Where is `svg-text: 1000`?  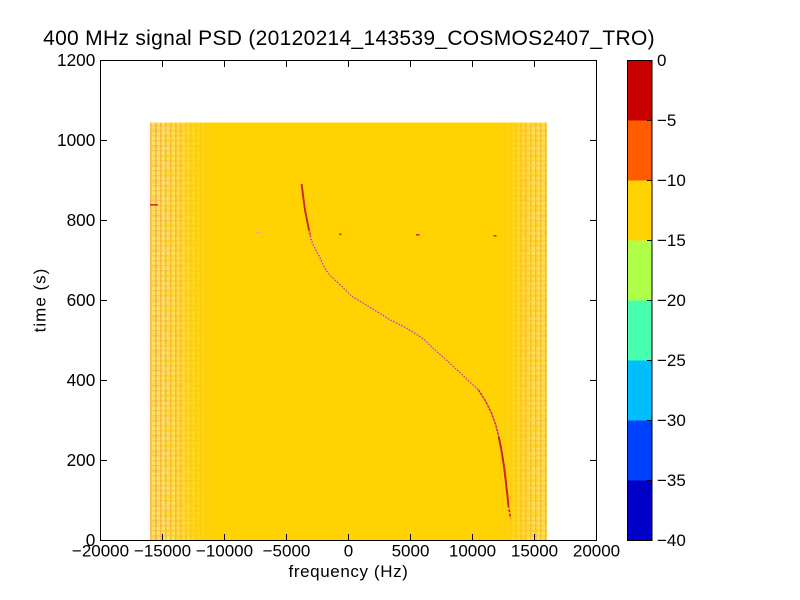 svg-text: 1000 is located at coordinates (76, 140).